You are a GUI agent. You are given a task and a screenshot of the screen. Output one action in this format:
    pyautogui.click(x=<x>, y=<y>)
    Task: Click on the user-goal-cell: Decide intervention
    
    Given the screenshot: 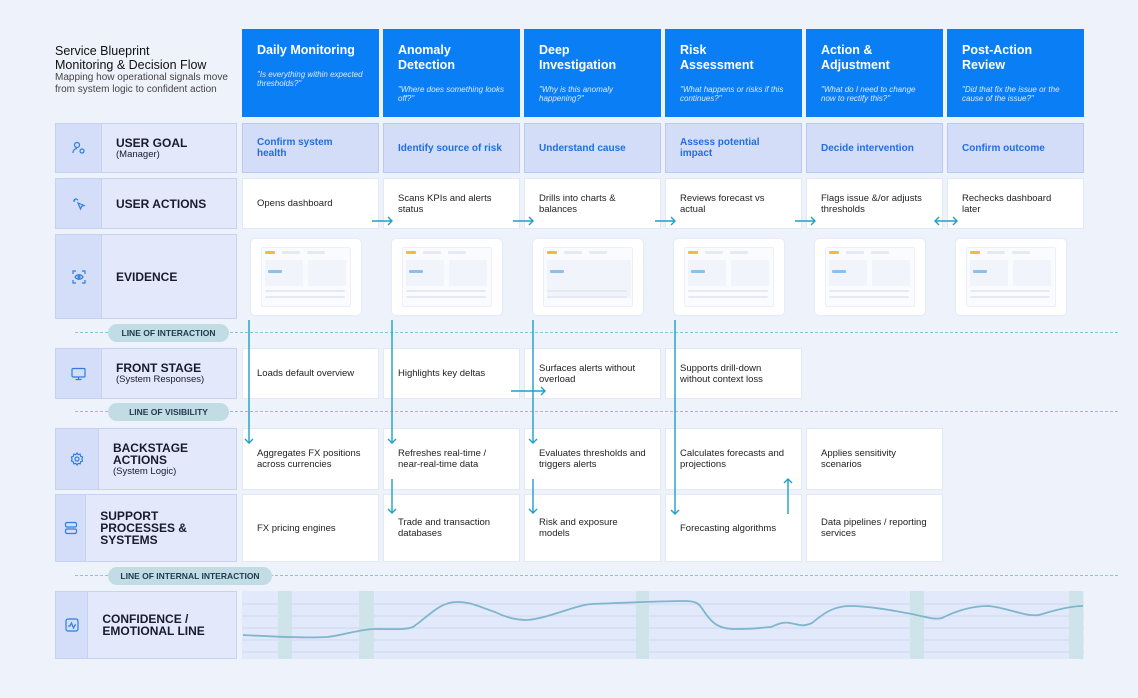 What is the action you would take?
    pyautogui.click(x=874, y=148)
    